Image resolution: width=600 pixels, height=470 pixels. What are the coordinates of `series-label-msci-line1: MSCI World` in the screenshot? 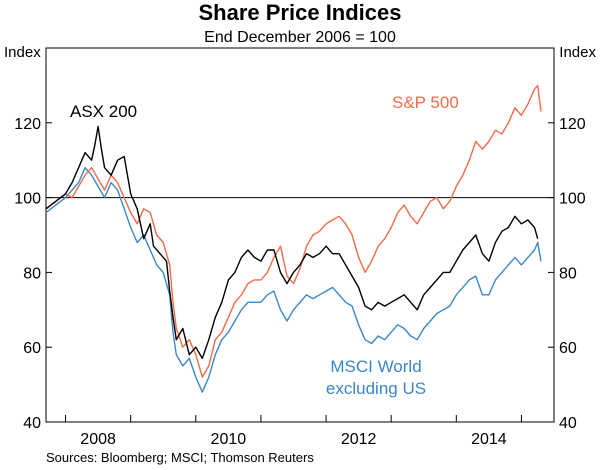 It's located at (375, 366).